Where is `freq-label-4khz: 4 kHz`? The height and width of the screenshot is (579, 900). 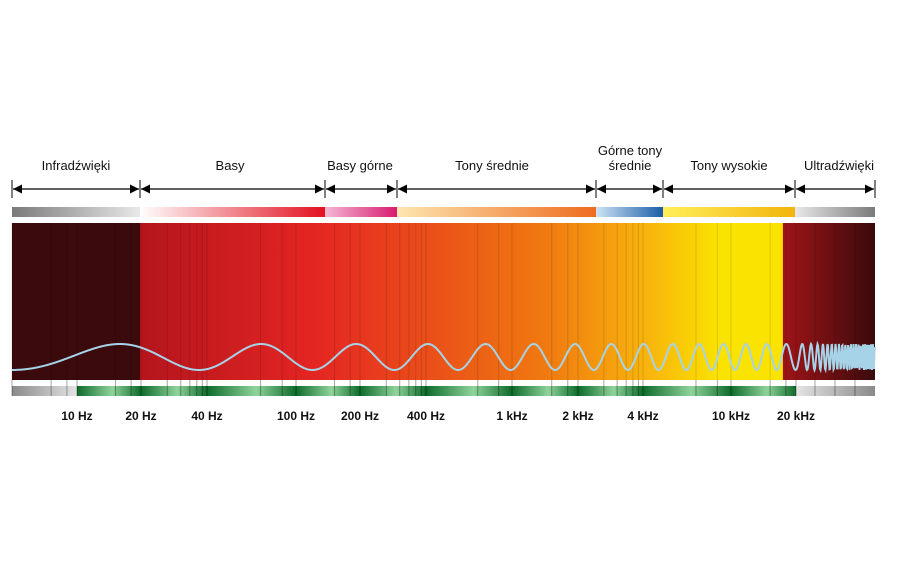 freq-label-4khz: 4 kHz is located at coordinates (642, 416).